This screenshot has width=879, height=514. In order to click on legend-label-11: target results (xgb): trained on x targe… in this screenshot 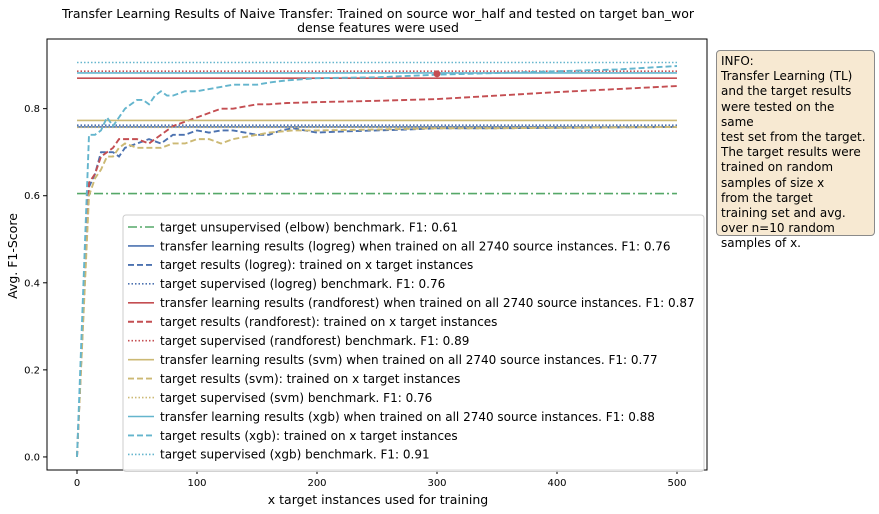, I will do `click(309, 436)`.